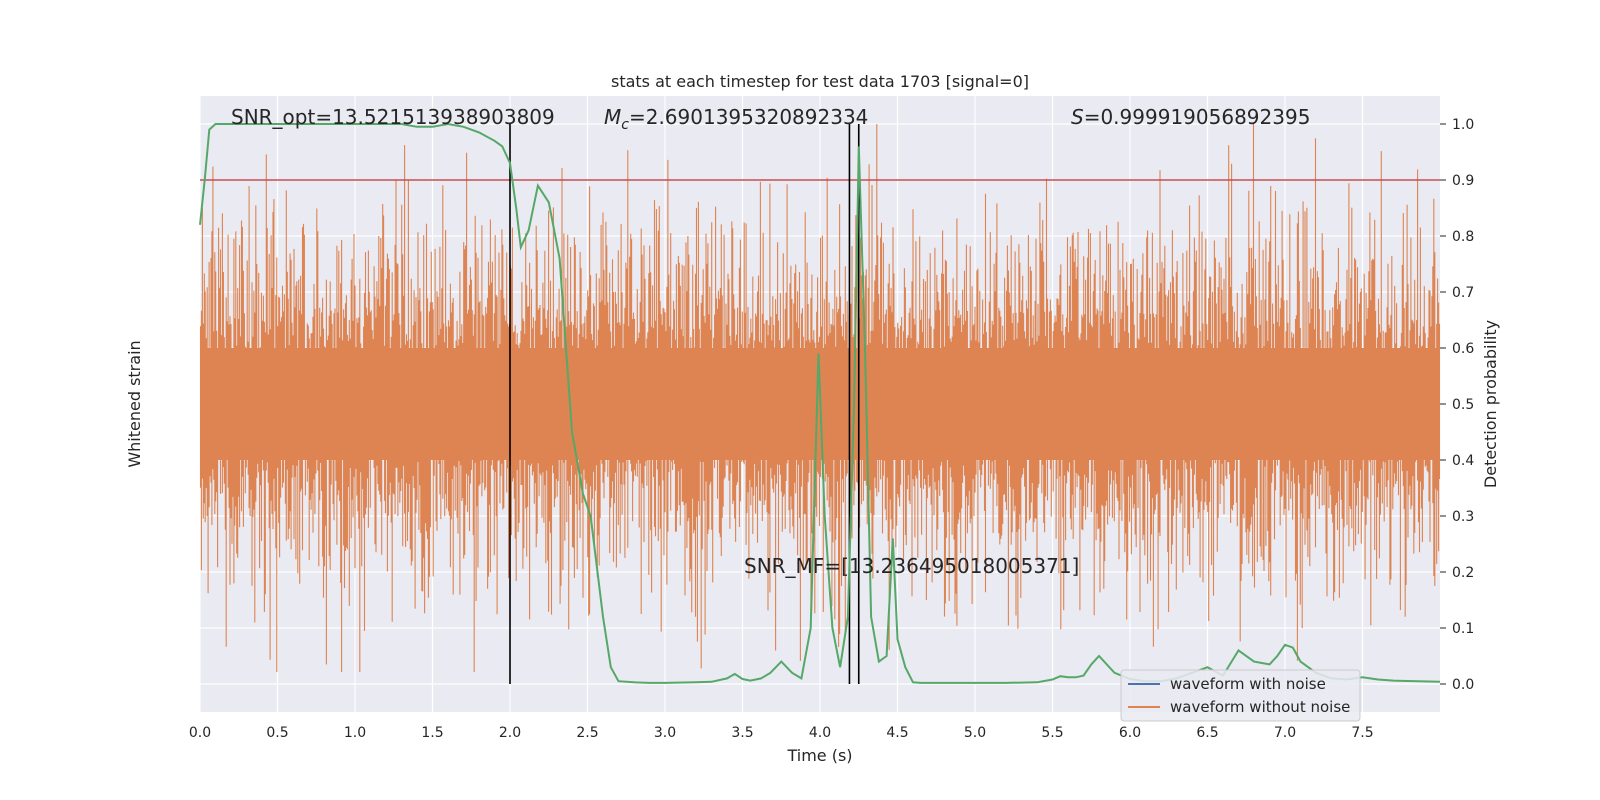  Describe the element at coordinates (355, 733) in the screenshot. I see `x-tick-label: 1.0` at that location.